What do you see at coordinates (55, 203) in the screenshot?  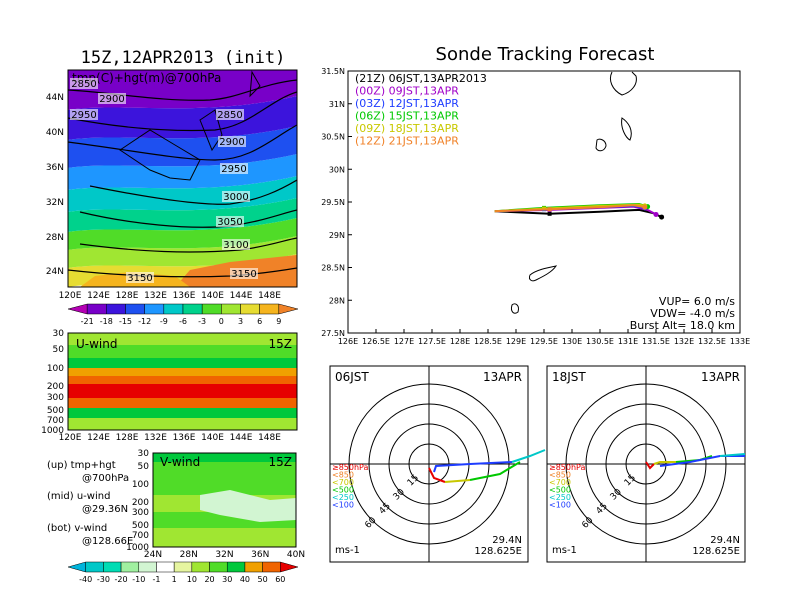 I see `map-lat-label: 32N` at bounding box center [55, 203].